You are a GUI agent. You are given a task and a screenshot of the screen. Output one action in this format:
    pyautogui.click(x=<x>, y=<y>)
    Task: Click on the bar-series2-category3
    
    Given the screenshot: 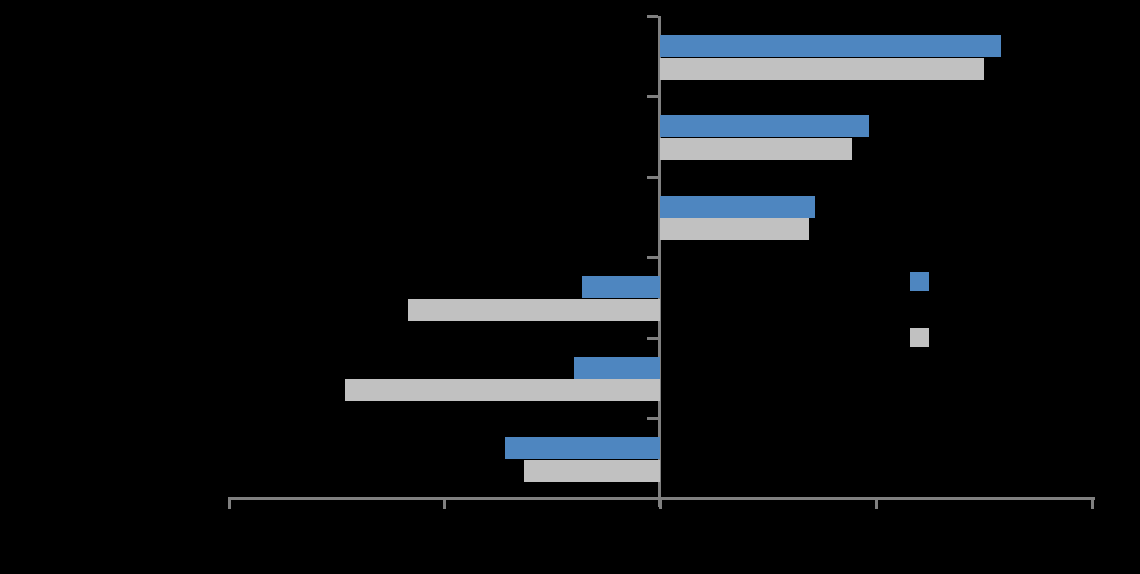 What is the action you would take?
    pyautogui.click(x=734, y=229)
    